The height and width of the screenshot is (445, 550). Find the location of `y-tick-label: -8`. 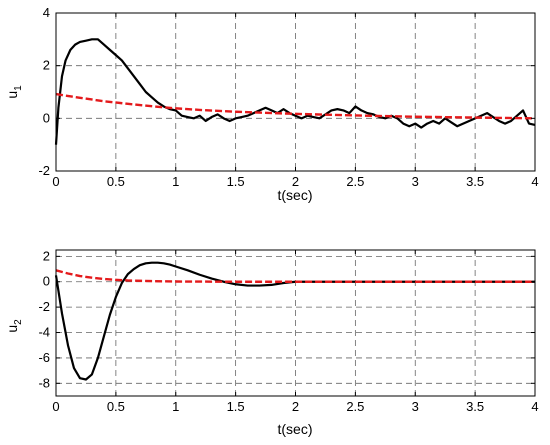

y-tick-label: -8 is located at coordinates (44, 382).